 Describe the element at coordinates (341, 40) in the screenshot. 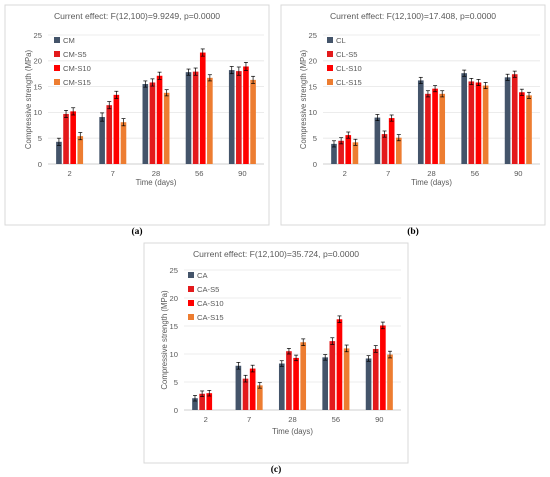

I see `legend-label: CL` at that location.